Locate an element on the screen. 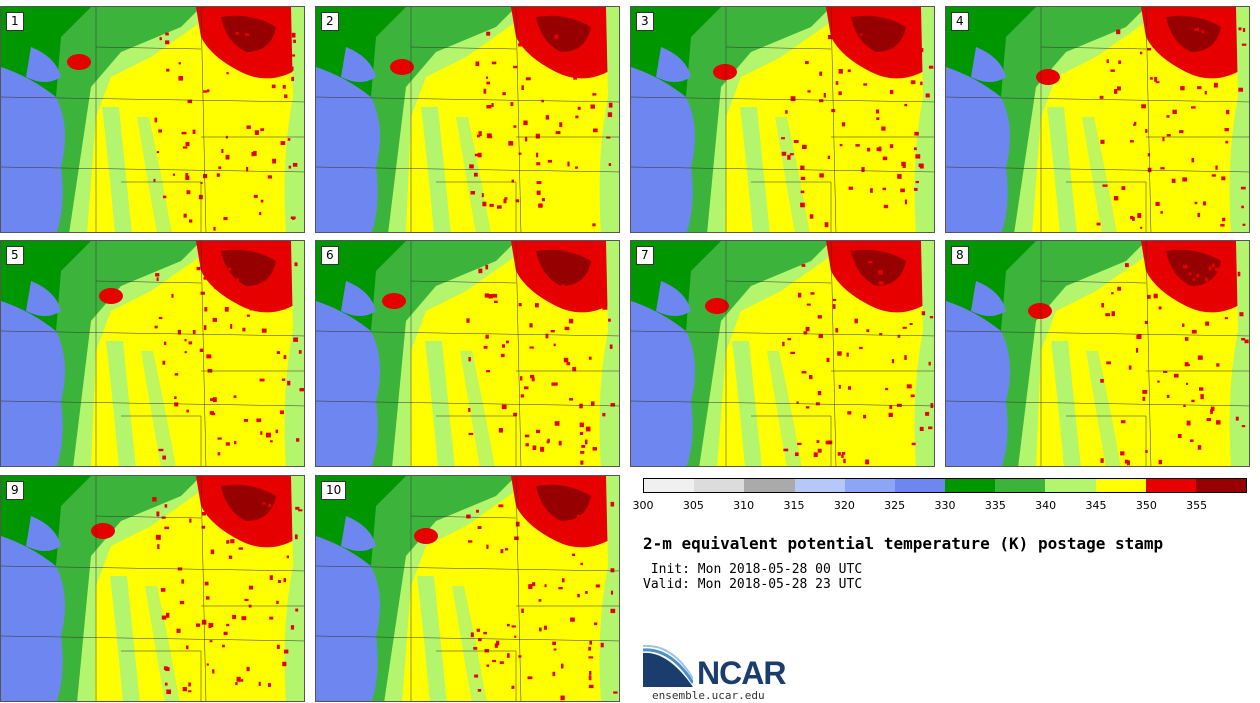 Image resolution: width=1260 pixels, height=703 pixels. colorbar is located at coordinates (945, 485).